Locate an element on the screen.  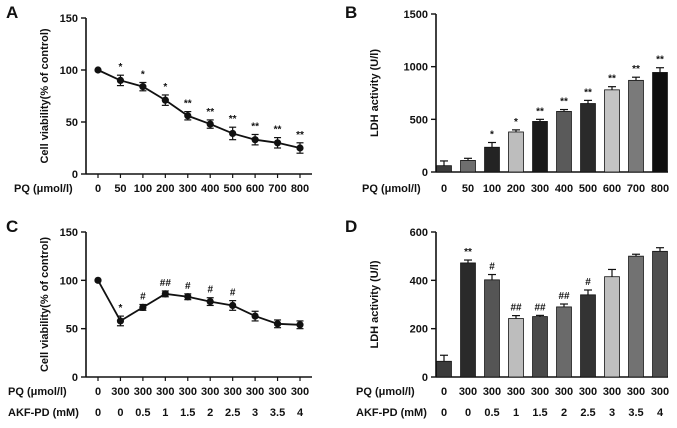
panel-a-x-tick-label: 300 is located at coordinates (188, 189).